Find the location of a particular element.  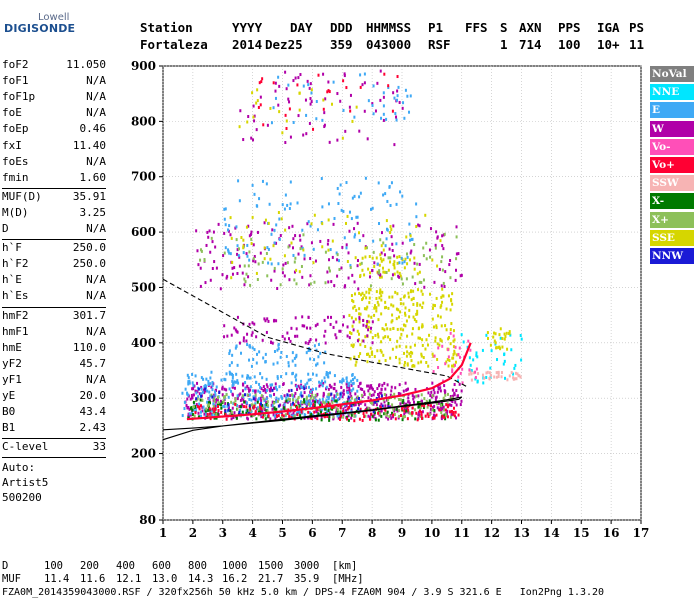

x-tick-label: 13 is located at coordinates (521, 533).